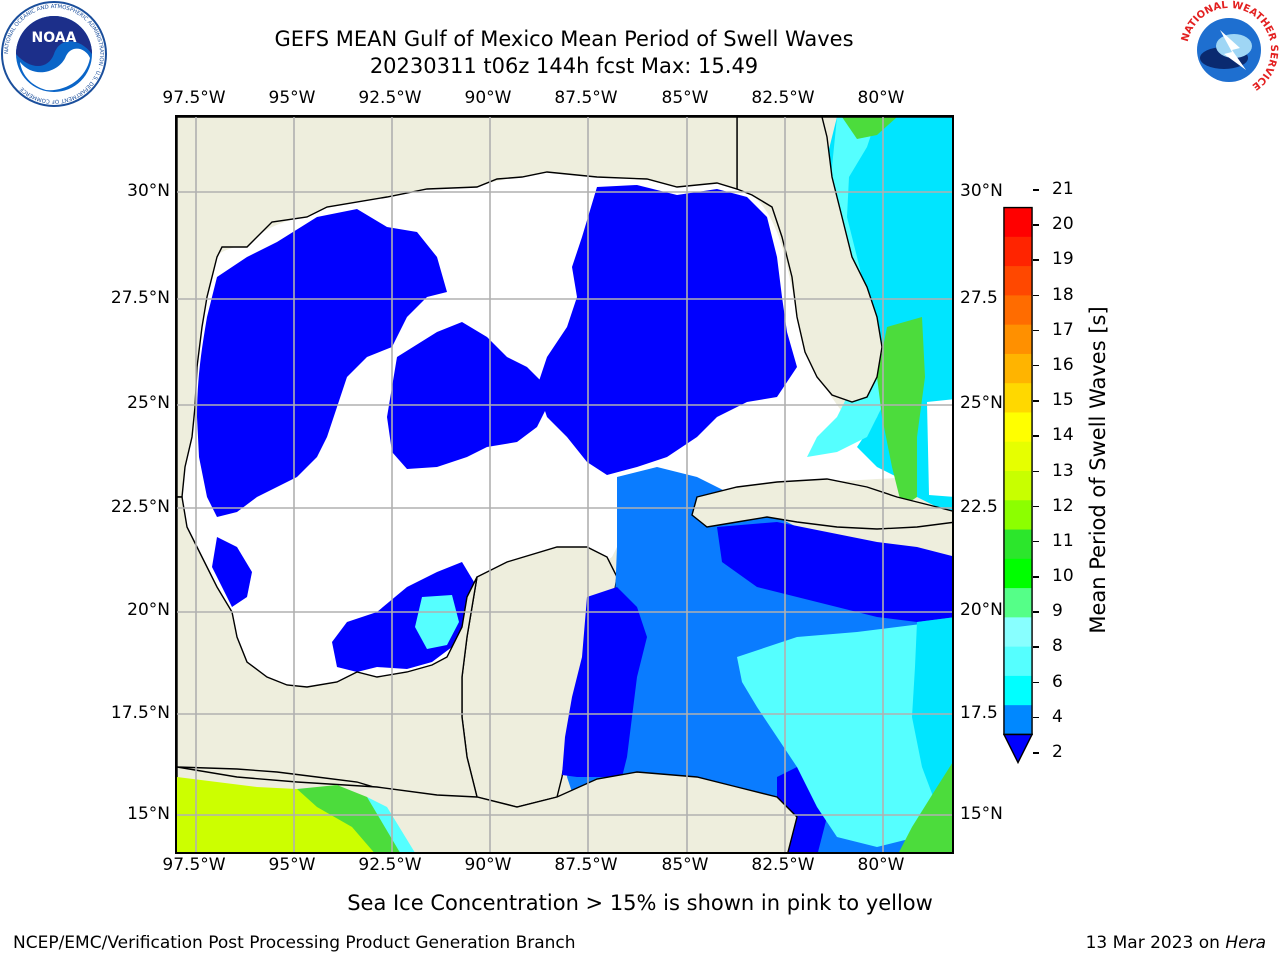 Image resolution: width=1280 pixels, height=960 pixels. Describe the element at coordinates (881, 865) in the screenshot. I see `lon-label-bottom: 80°W` at that location.